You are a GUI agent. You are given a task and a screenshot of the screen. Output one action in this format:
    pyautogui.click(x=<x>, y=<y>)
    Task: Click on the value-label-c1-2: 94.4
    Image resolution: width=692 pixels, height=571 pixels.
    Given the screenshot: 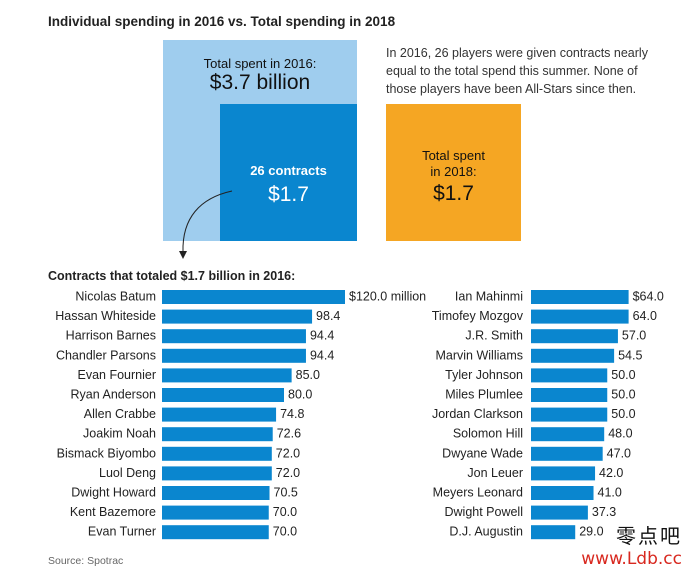 What is the action you would take?
    pyautogui.click(x=322, y=336)
    